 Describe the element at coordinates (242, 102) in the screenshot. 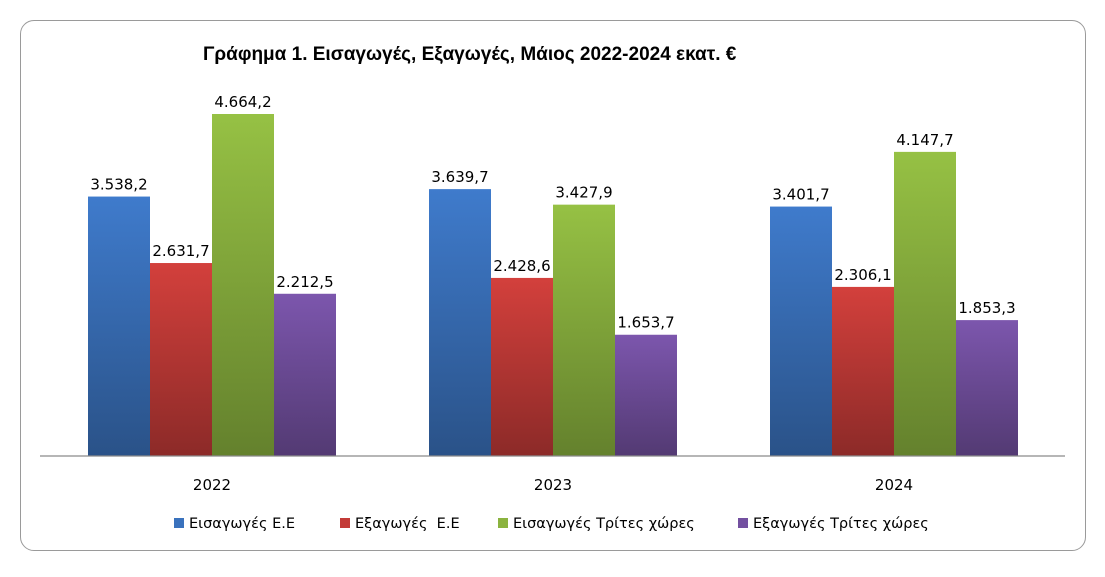

I see `data-label-2022-series-3: 4.664,2` at that location.